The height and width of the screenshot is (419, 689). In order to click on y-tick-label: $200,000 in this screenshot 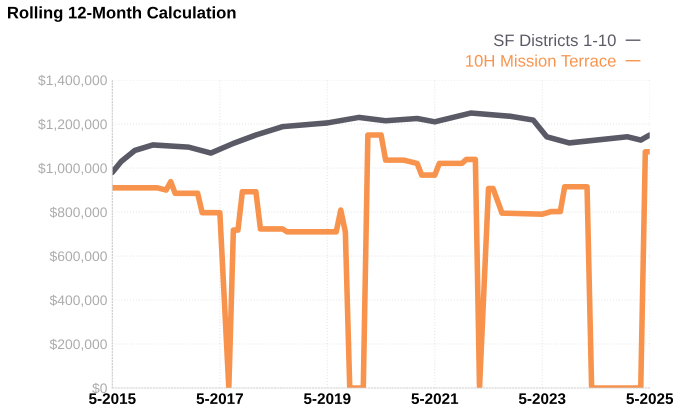, I will do `click(78, 344)`.